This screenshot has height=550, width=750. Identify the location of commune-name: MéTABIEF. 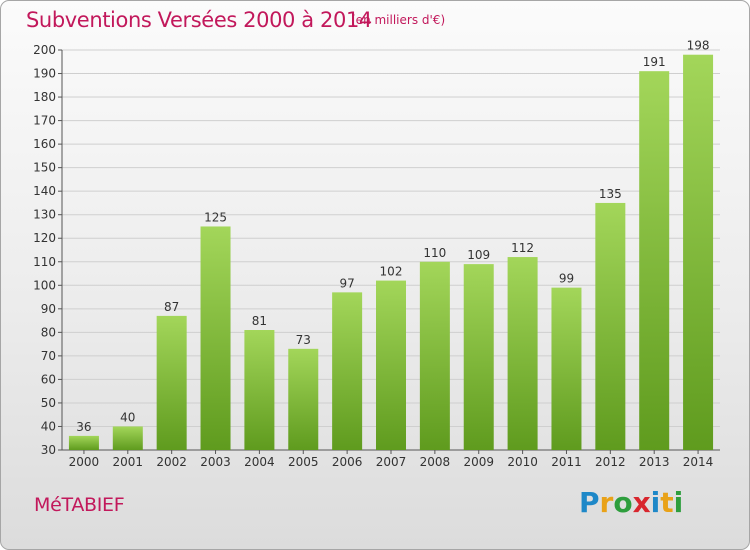
(79, 505).